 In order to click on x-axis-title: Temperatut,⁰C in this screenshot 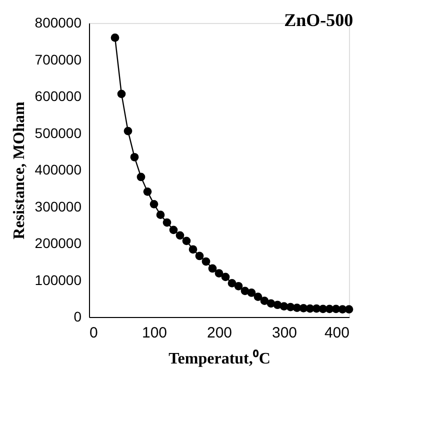, I will do `click(219, 359)`.